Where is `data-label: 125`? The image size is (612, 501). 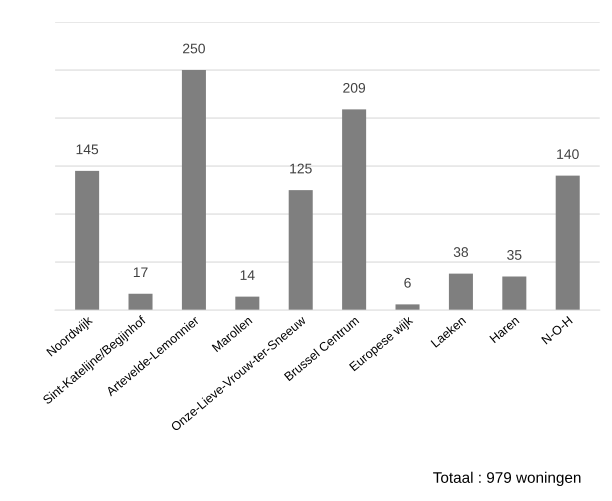
data-label: 125 is located at coordinates (301, 169).